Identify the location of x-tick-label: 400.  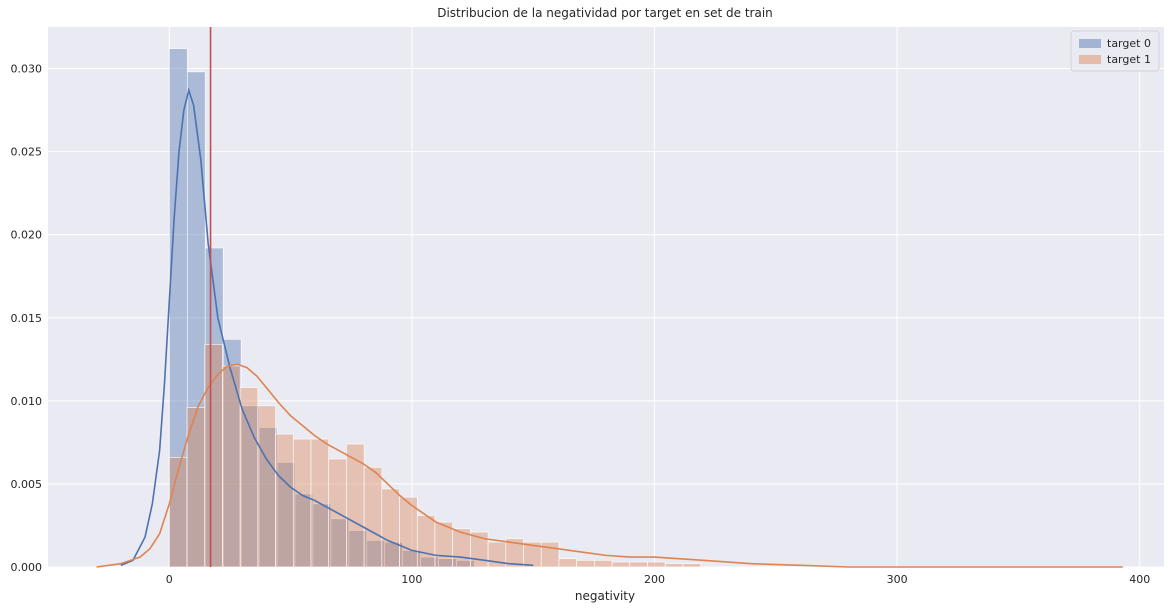
(1139, 579).